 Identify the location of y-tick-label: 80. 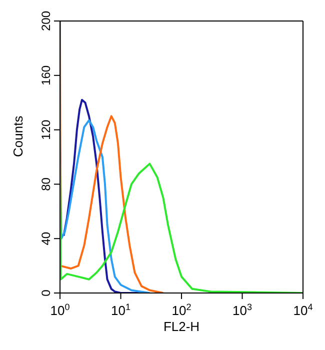
(46, 184).